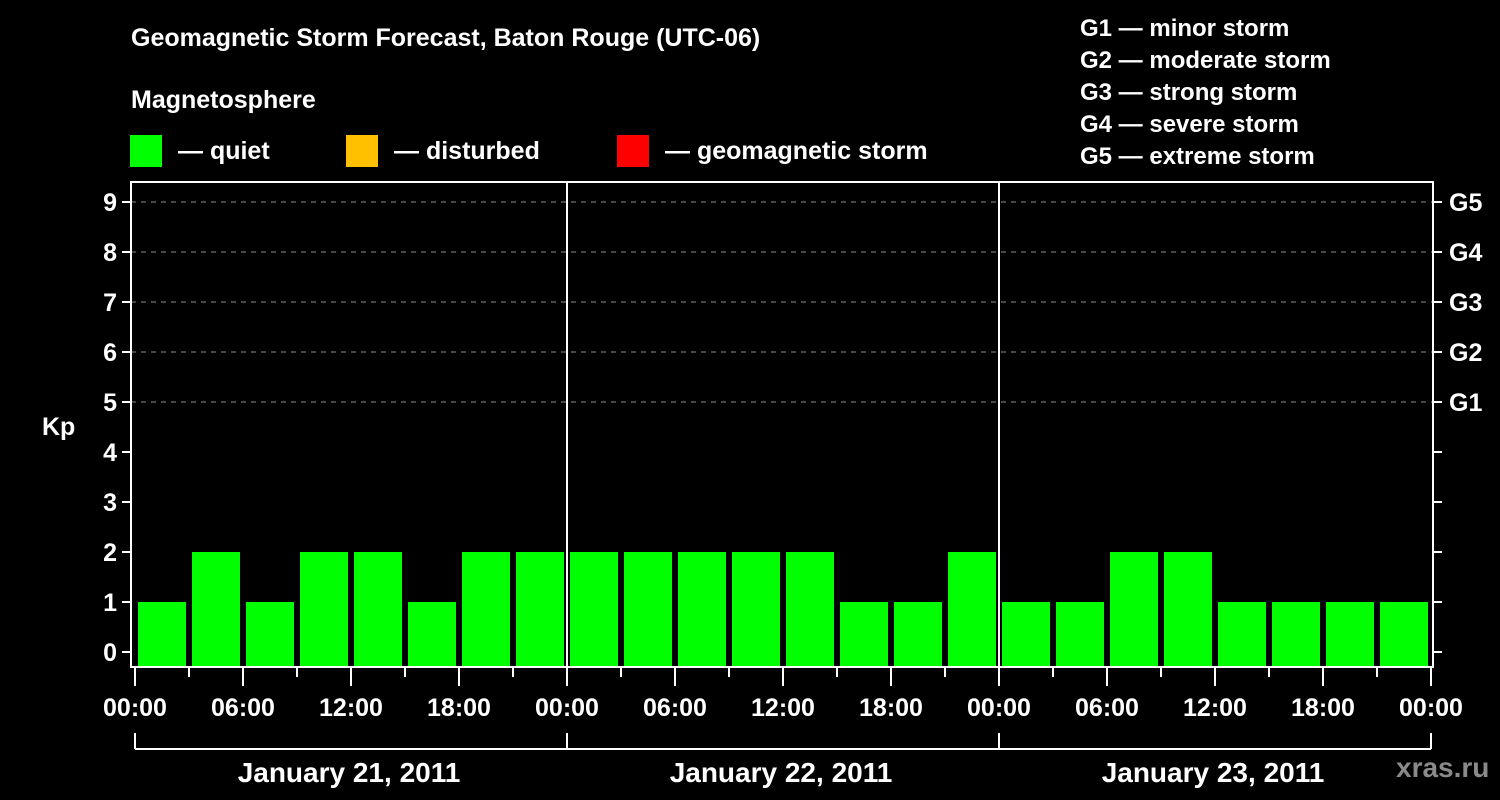  Describe the element at coordinates (1189, 92) in the screenshot. I see `g-scale-g3: G3 — strong storm` at that location.